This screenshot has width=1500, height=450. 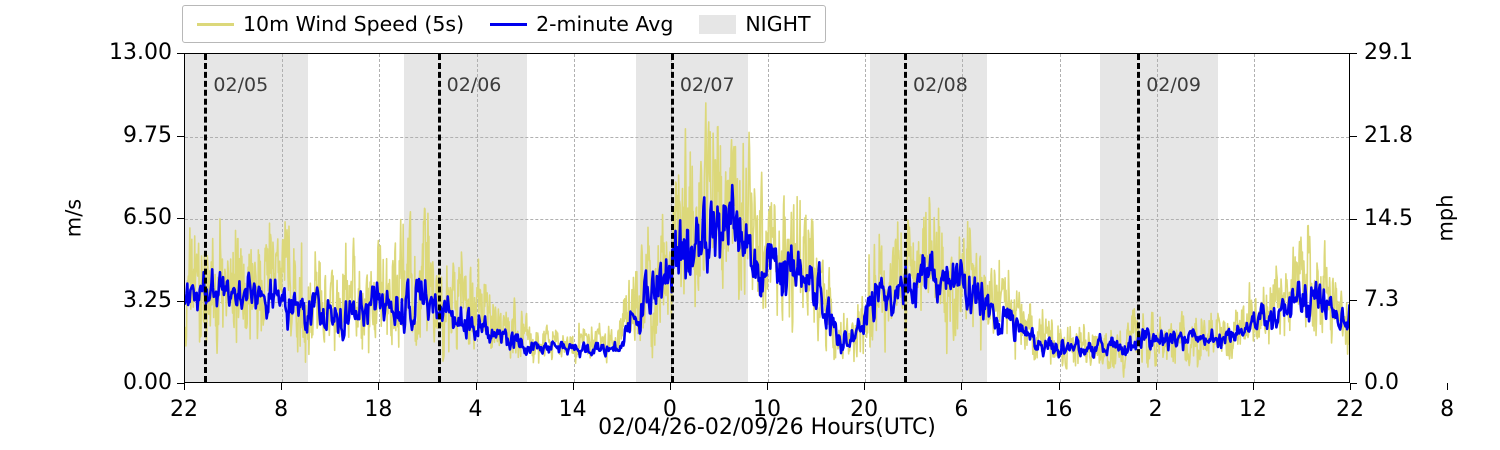 I want to click on day-label: 02/05, so click(x=241, y=85).